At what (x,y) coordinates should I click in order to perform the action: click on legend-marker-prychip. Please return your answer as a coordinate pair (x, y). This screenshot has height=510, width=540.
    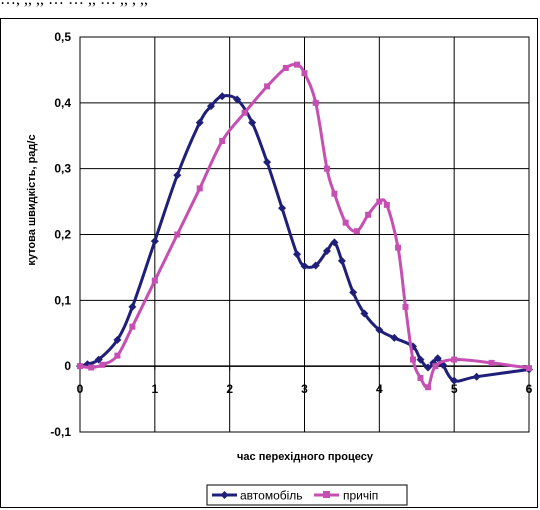
    Looking at the image, I should click on (326, 494).